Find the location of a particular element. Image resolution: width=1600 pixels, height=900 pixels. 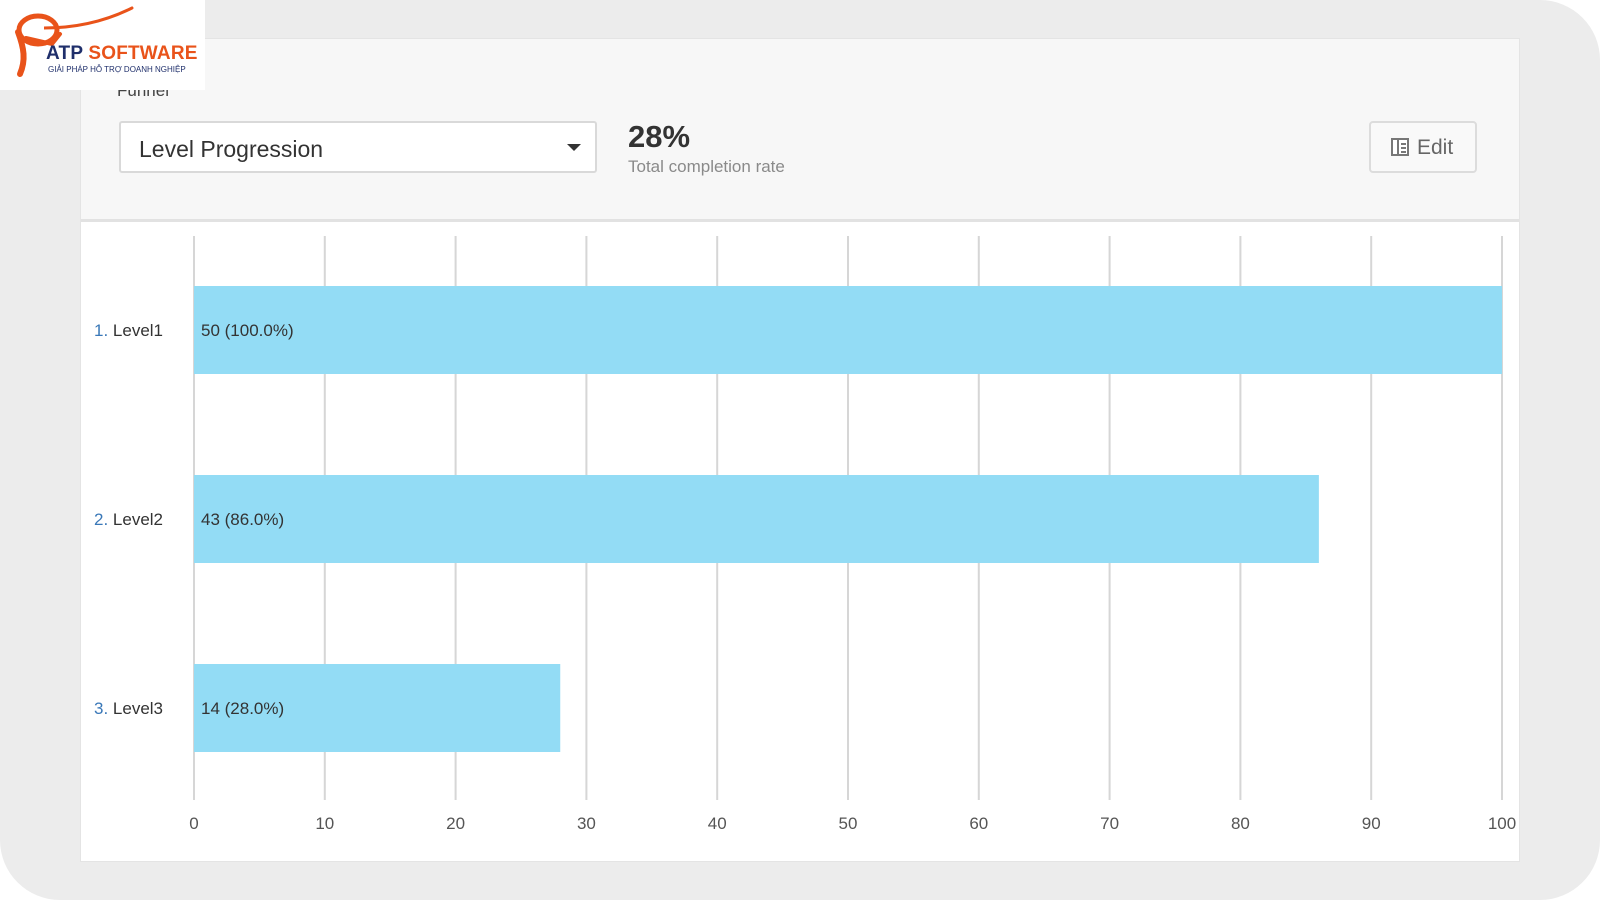

logo-mark-icon is located at coordinates (38, 45).